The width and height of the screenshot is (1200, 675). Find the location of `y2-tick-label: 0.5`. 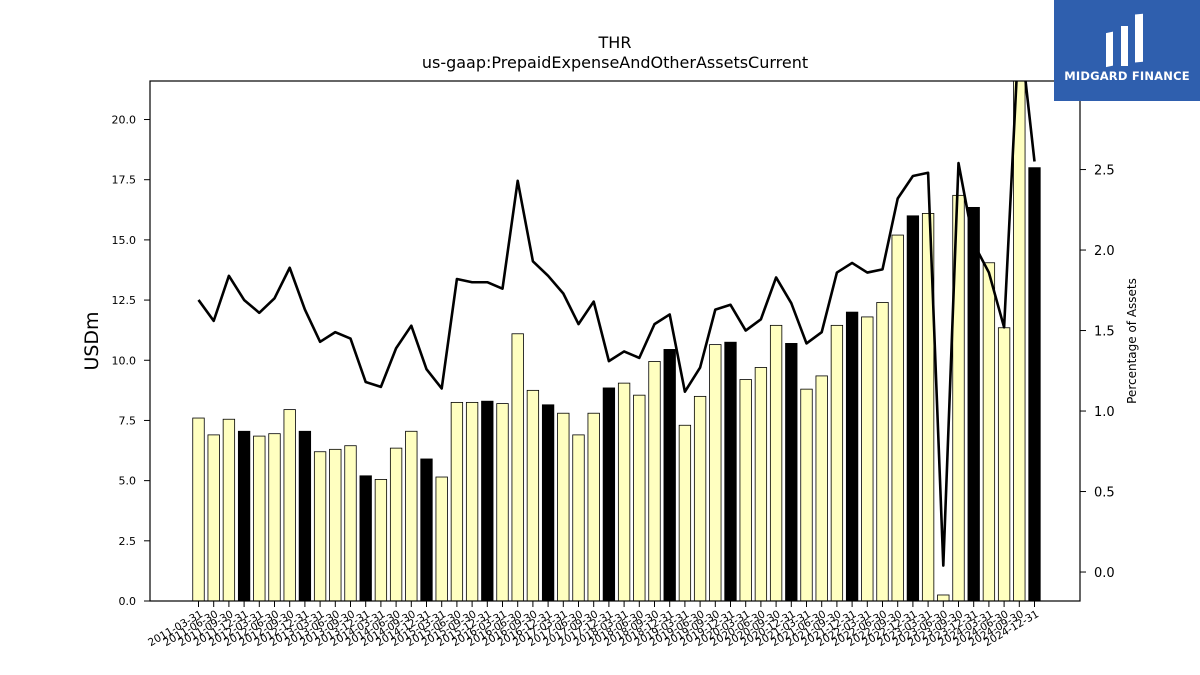

y2-tick-label: 0.5 is located at coordinates (1104, 493).